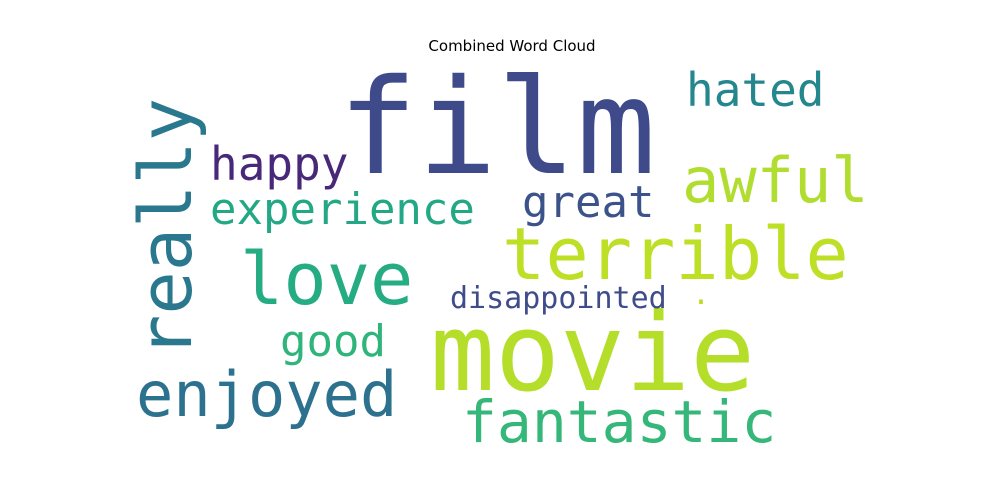  Describe the element at coordinates (675, 254) in the screenshot. I see `word-terrible: terrible` at that location.